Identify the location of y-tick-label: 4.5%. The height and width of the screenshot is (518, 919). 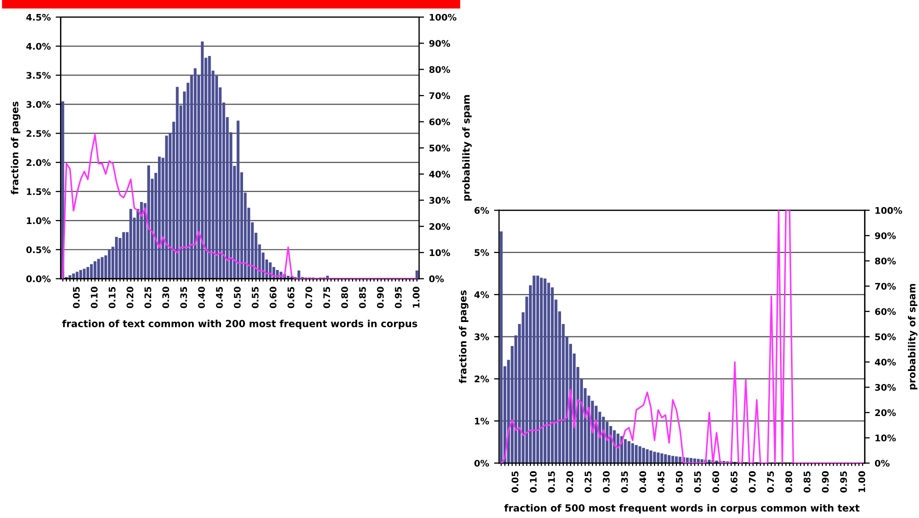
(38, 17).